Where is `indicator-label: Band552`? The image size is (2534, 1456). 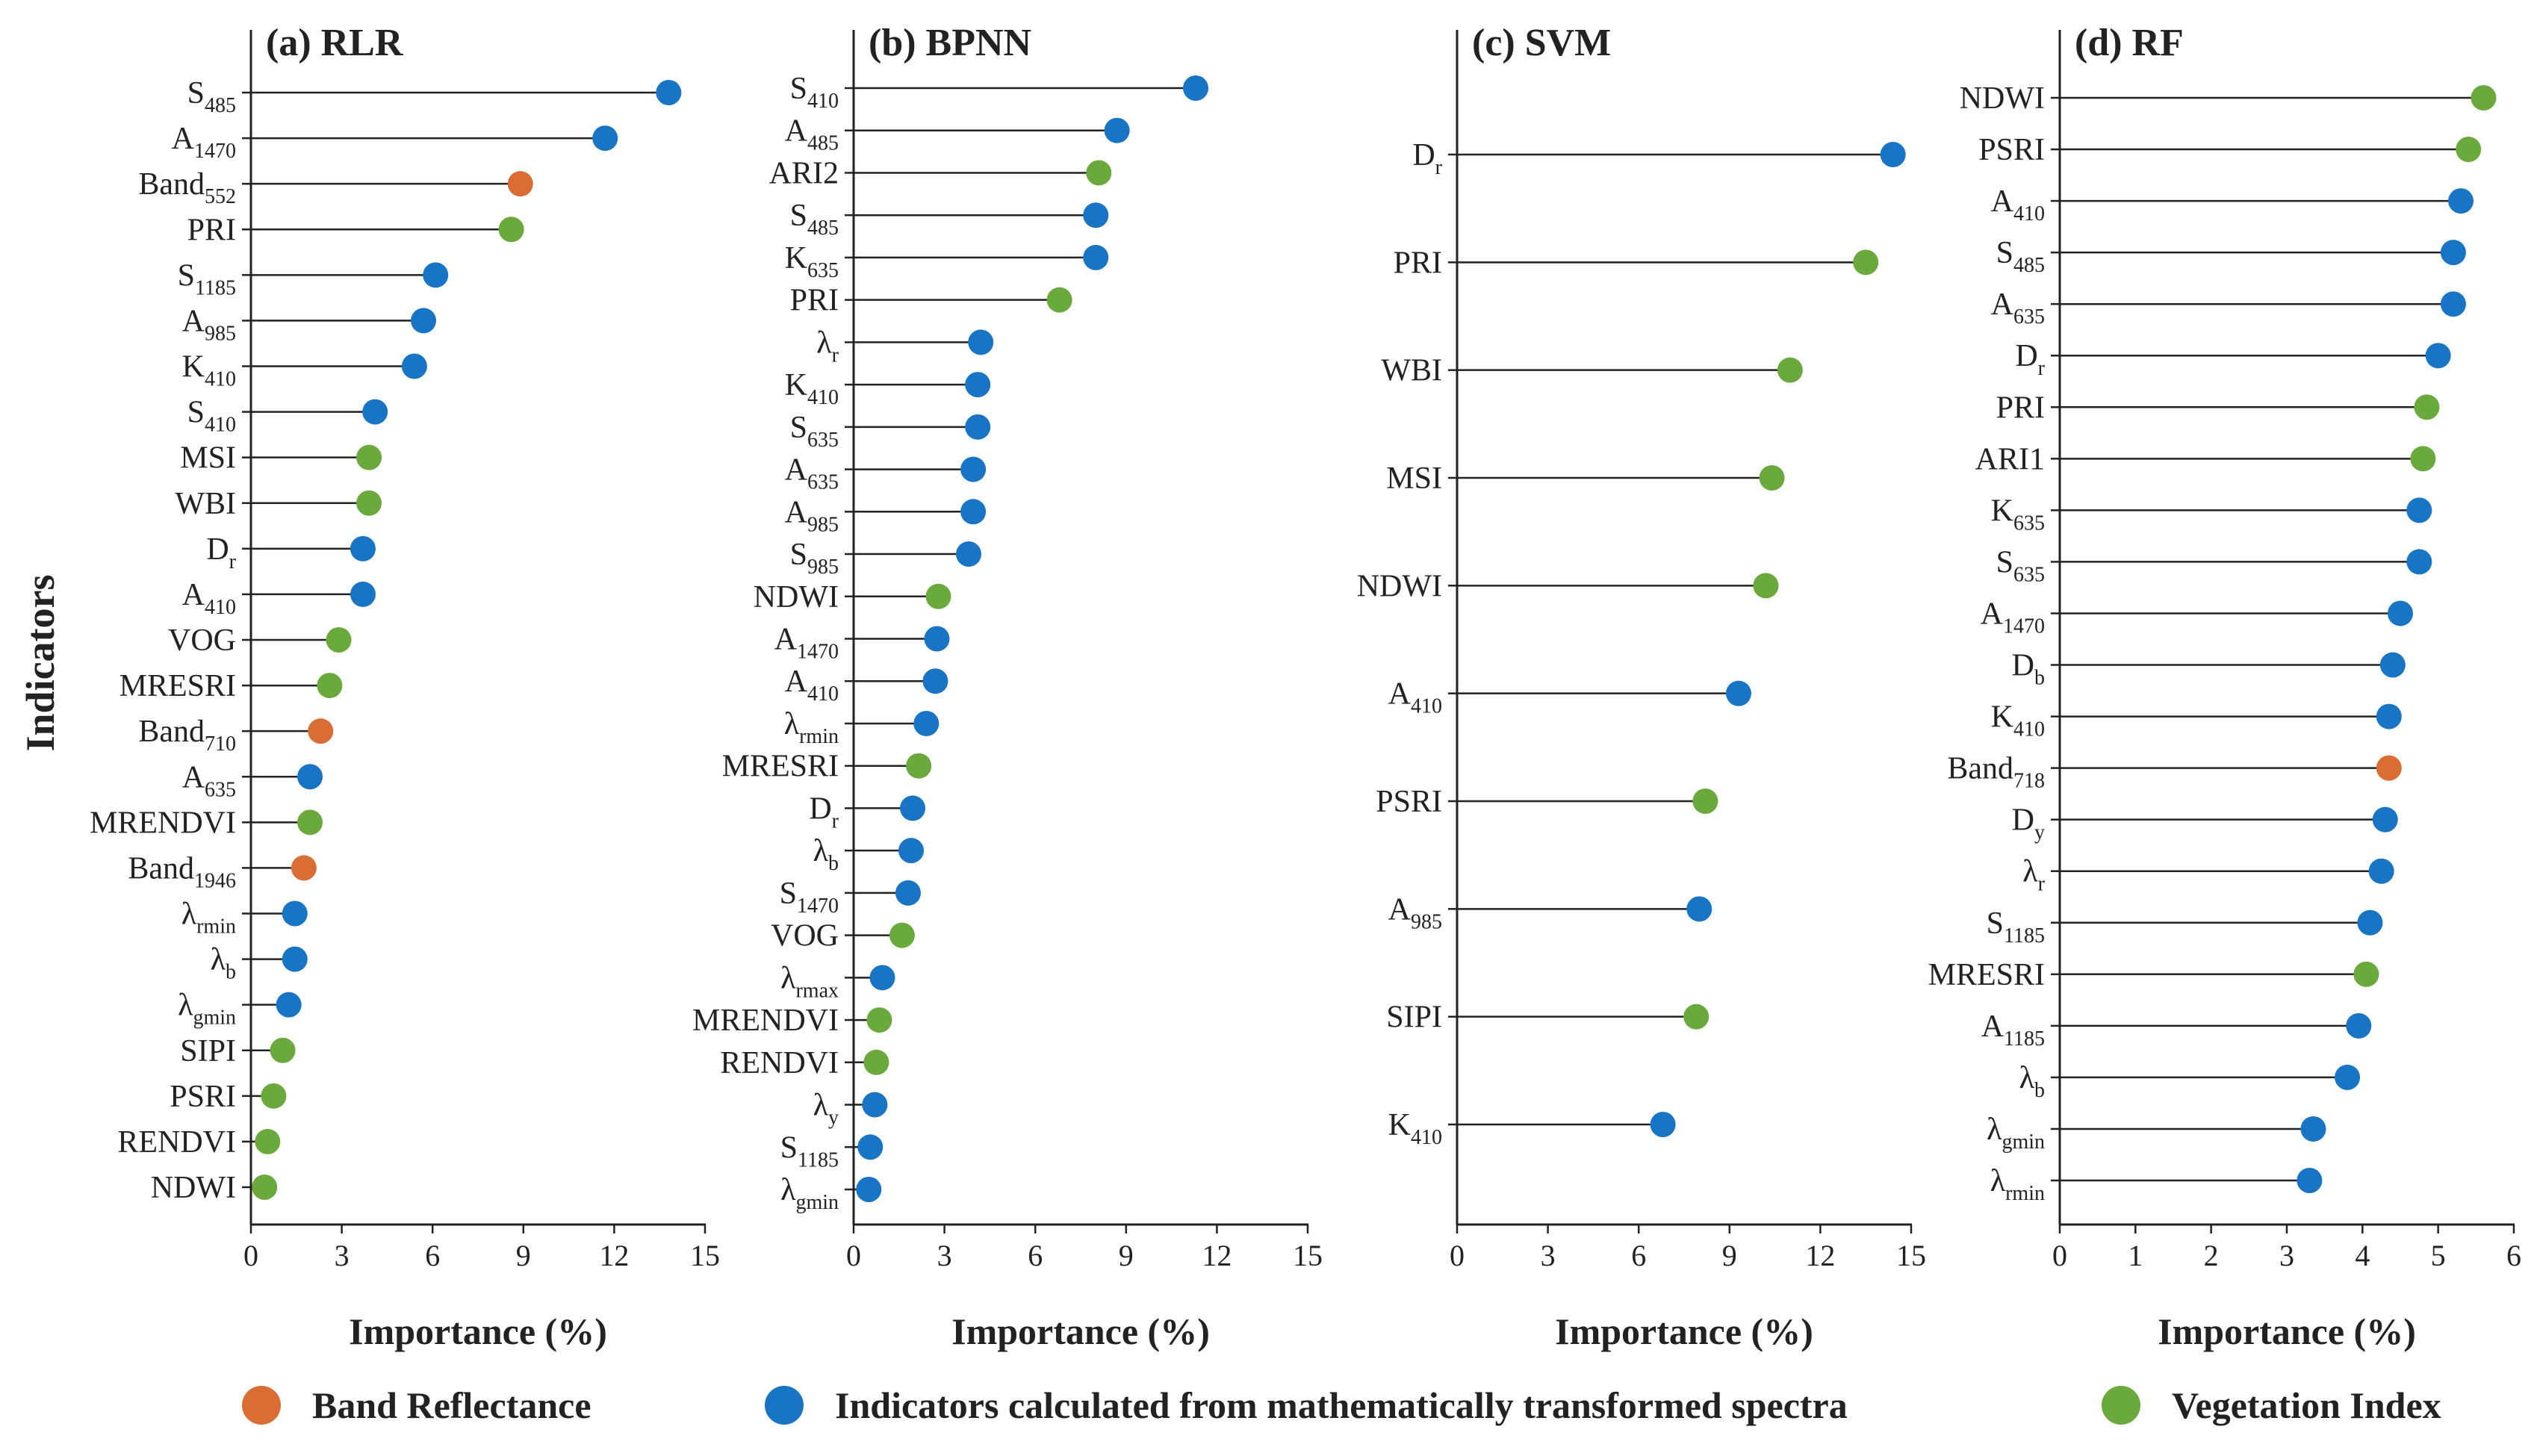
indicator-label: Band552 is located at coordinates (187, 187).